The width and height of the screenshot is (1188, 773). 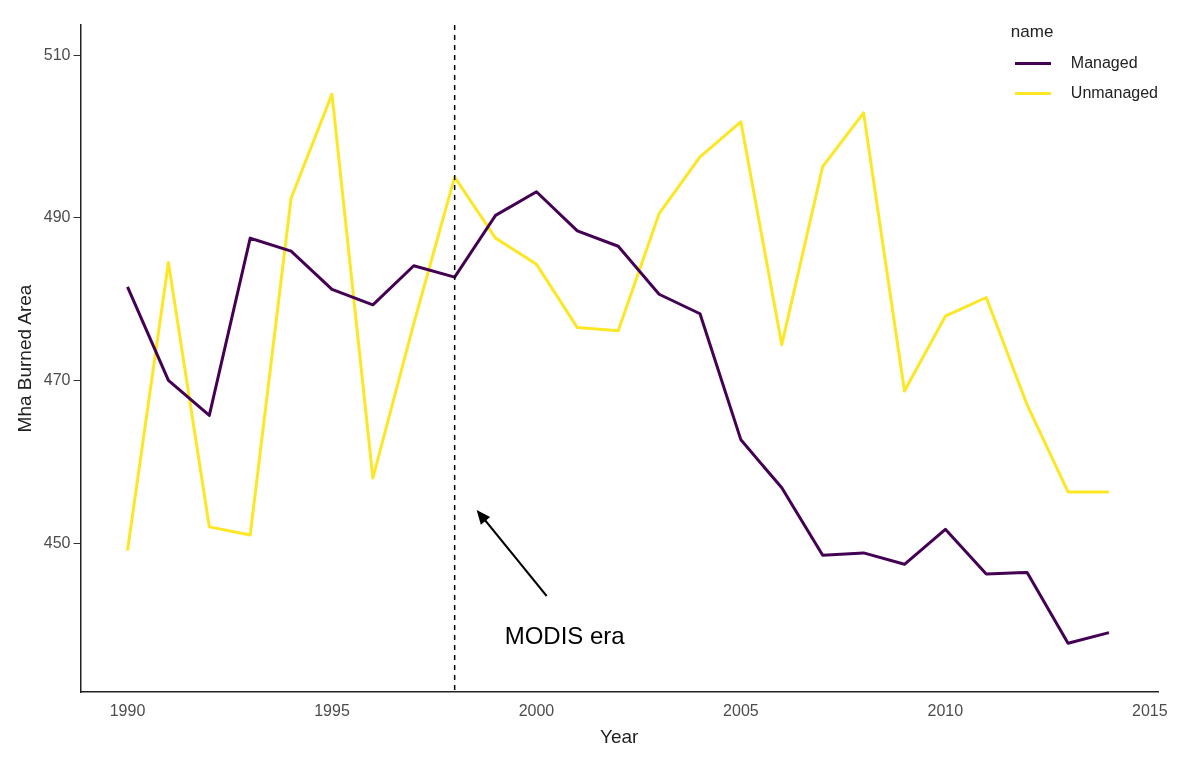 What do you see at coordinates (620, 736) in the screenshot?
I see `x-axis-title: Year` at bounding box center [620, 736].